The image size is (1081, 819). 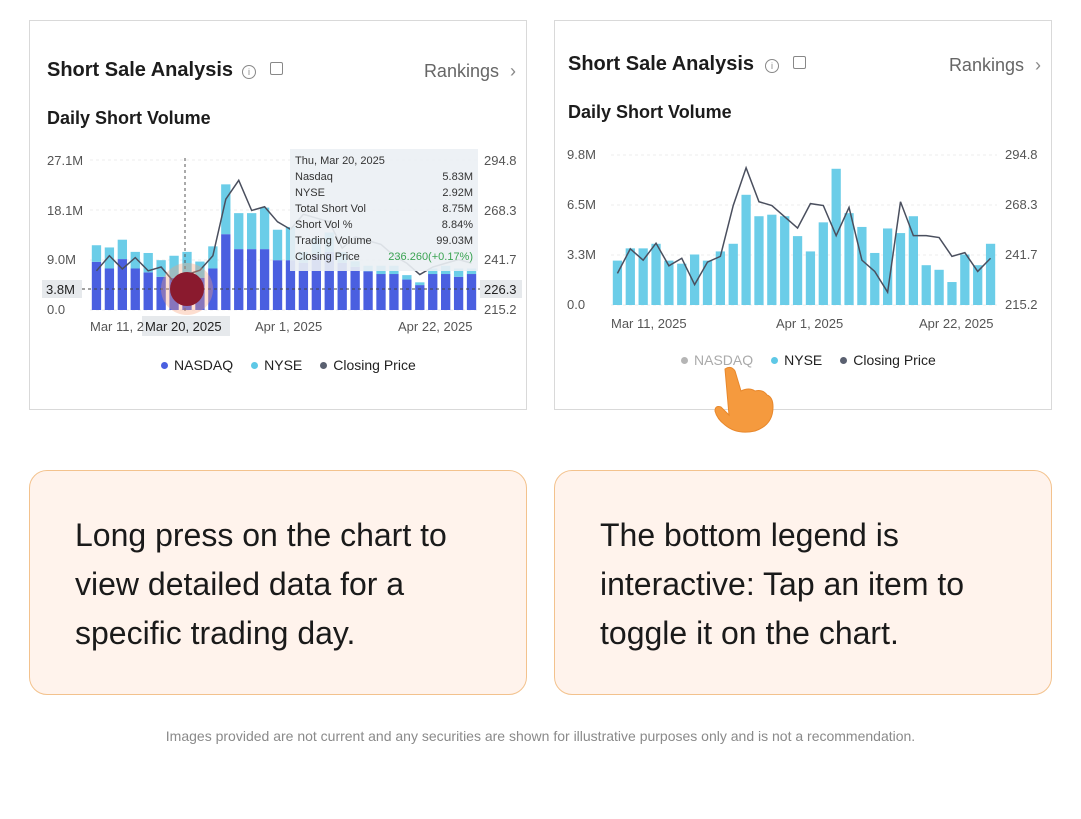 What do you see at coordinates (581, 254) in the screenshot?
I see `y-left-tick: 3.3M` at bounding box center [581, 254].